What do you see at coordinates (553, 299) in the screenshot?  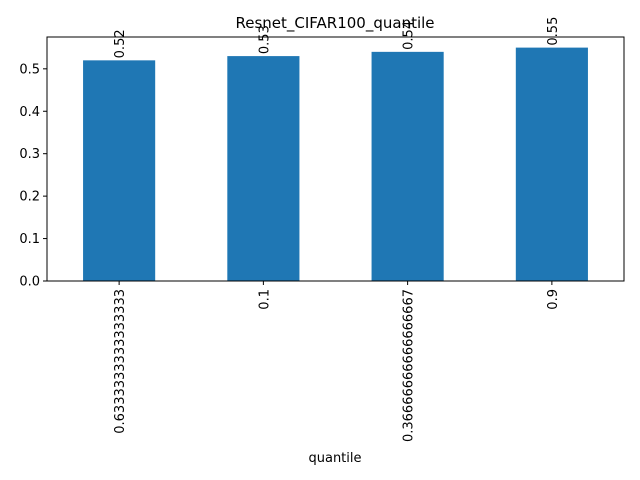 I see `x-tick-label-3: 0.9` at bounding box center [553, 299].